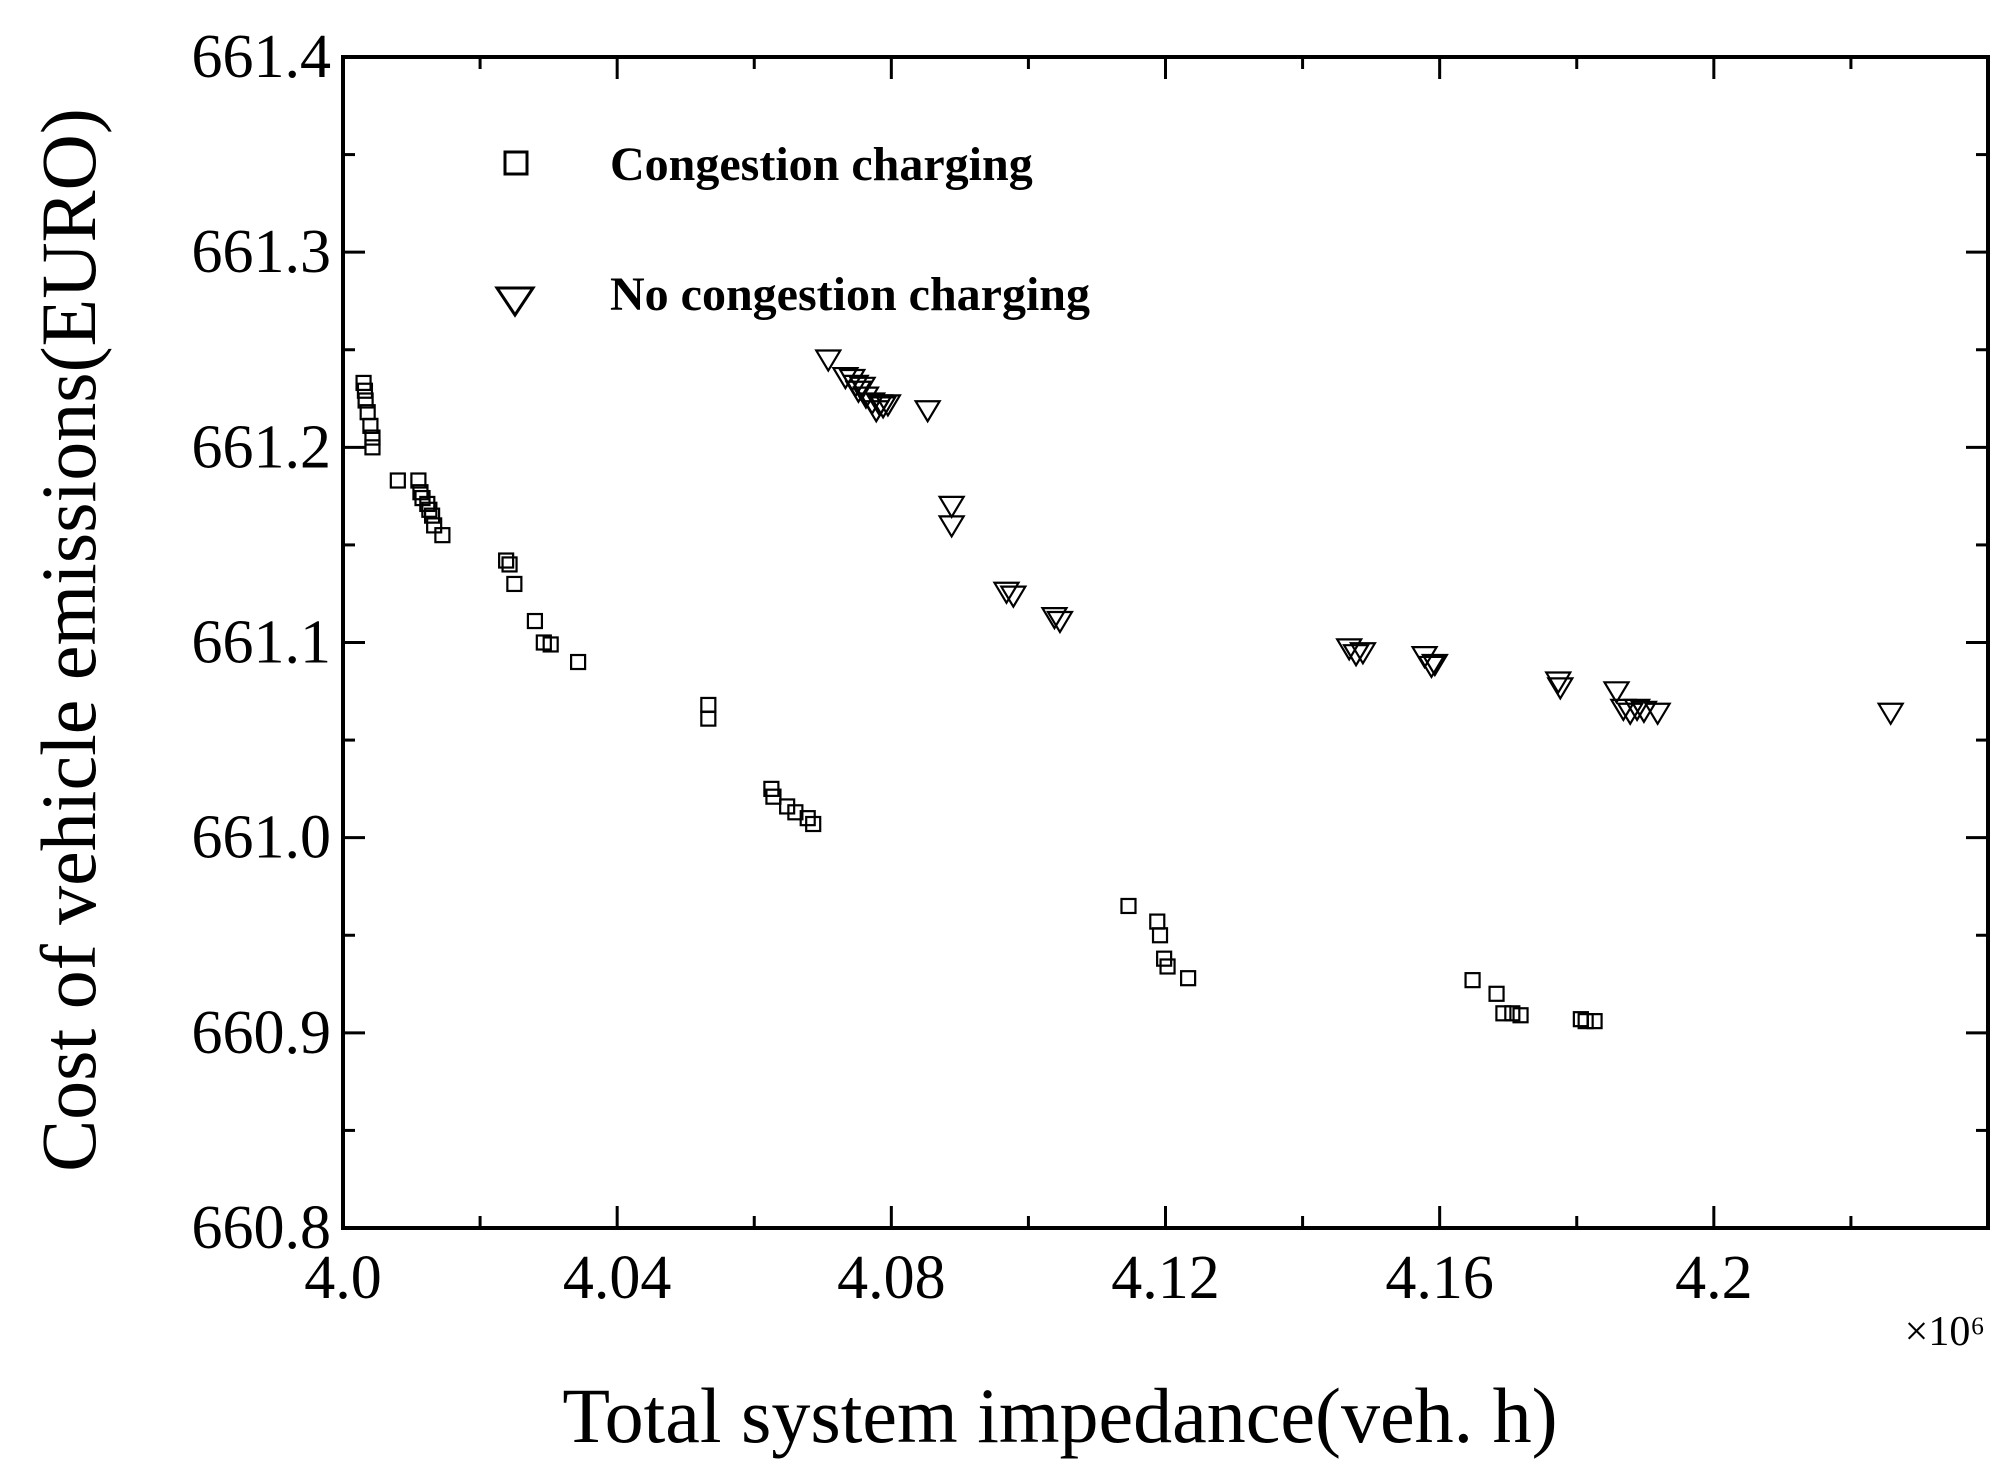  What do you see at coordinates (262, 1228) in the screenshot?
I see `y-tick-label: 660.8` at bounding box center [262, 1228].